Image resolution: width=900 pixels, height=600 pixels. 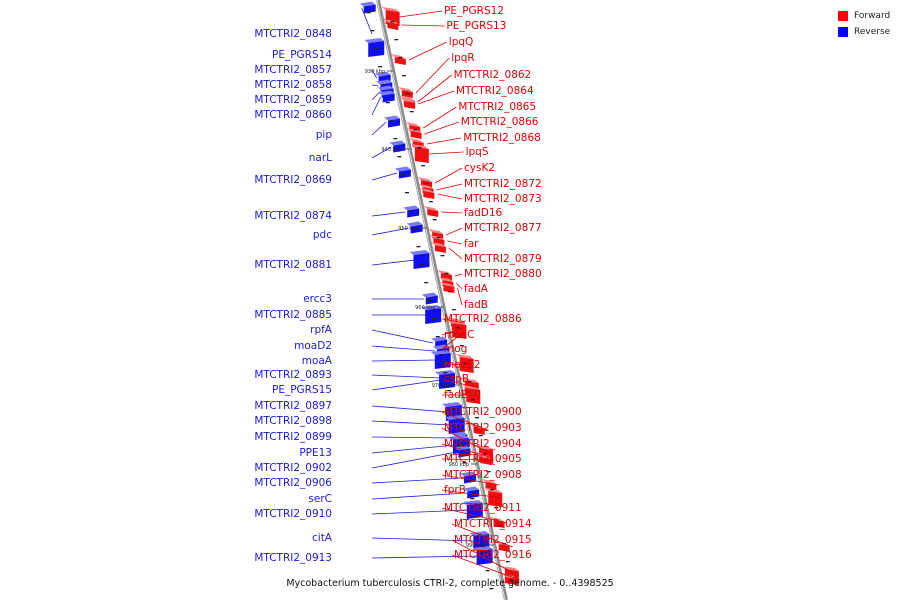 What do you see at coordinates (441, 300) in the screenshot?
I see `genome-backbone-highlight` at bounding box center [441, 300].